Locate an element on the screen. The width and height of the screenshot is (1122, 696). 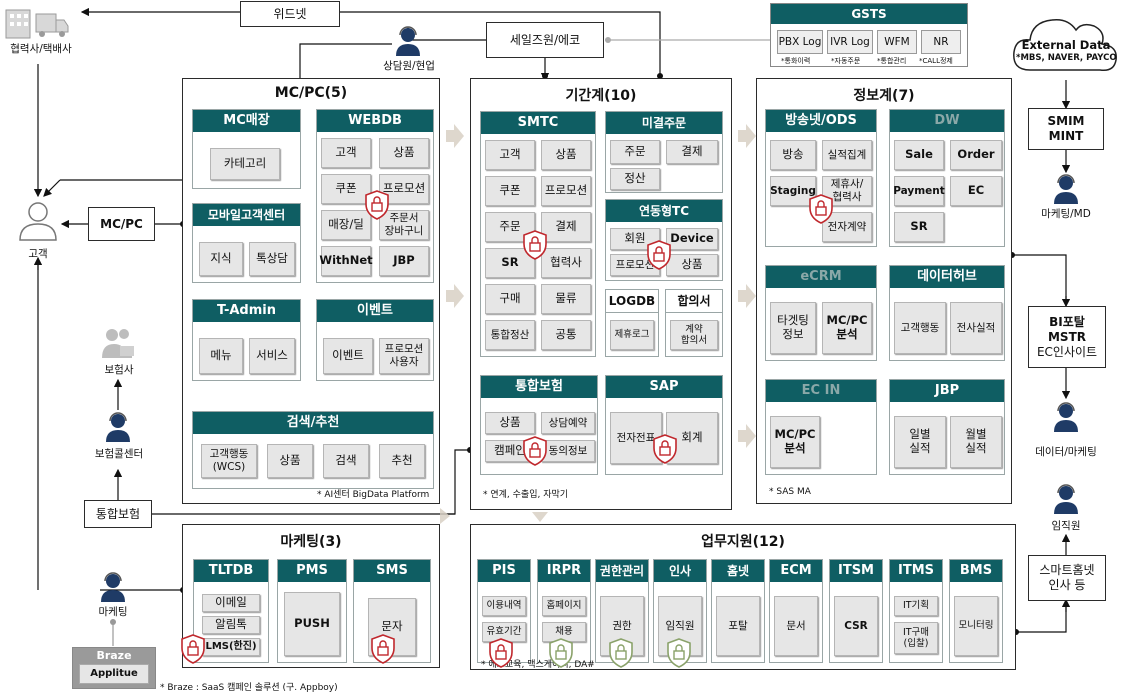
support-bms-group: BMS 모니터링 is located at coordinates (976, 611).